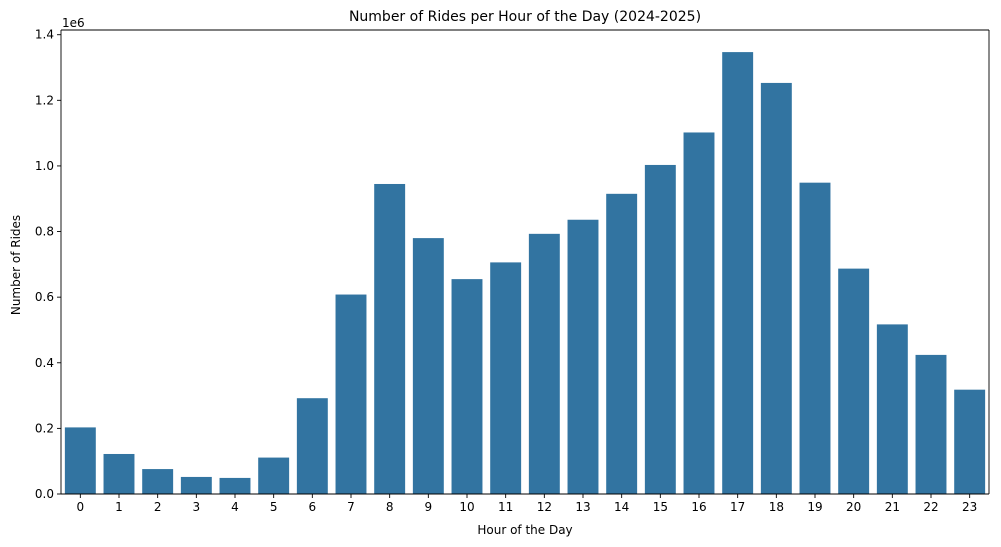  I want to click on x-tick-label: 21, so click(892, 507).